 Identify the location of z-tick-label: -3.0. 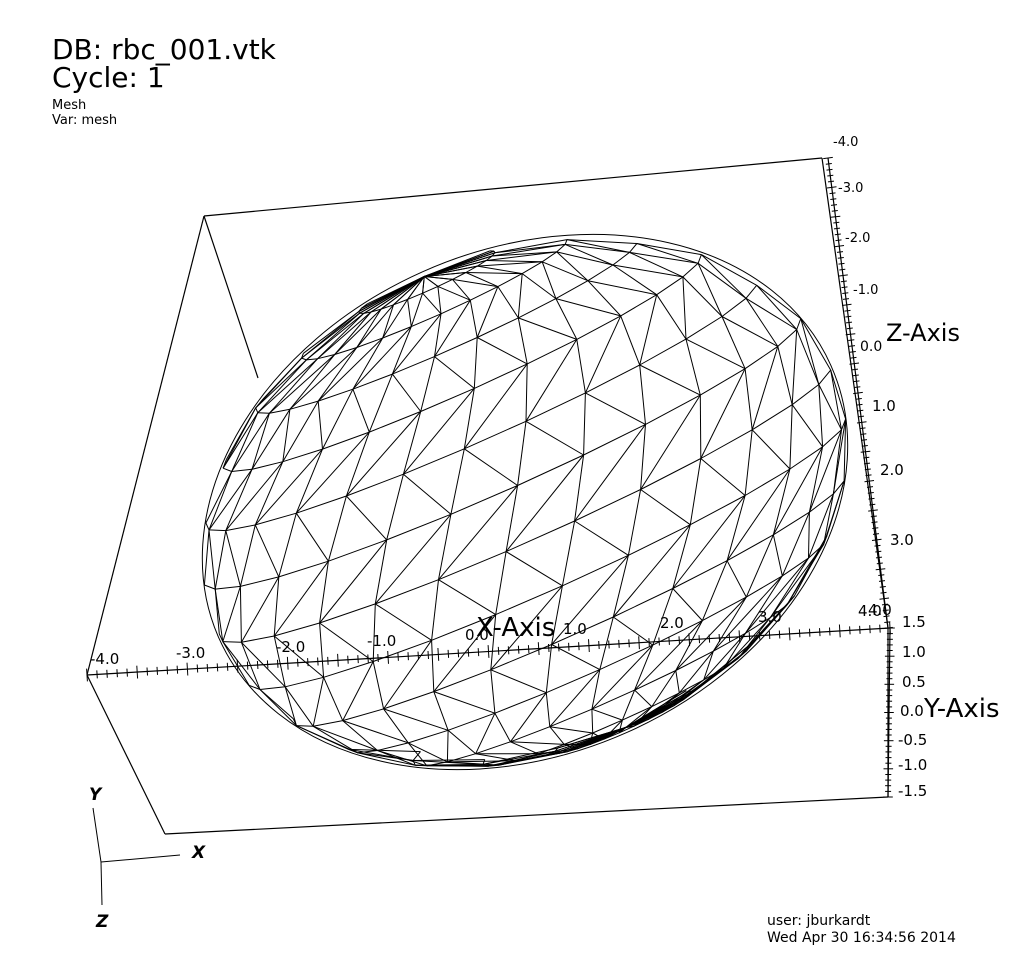
(850, 188).